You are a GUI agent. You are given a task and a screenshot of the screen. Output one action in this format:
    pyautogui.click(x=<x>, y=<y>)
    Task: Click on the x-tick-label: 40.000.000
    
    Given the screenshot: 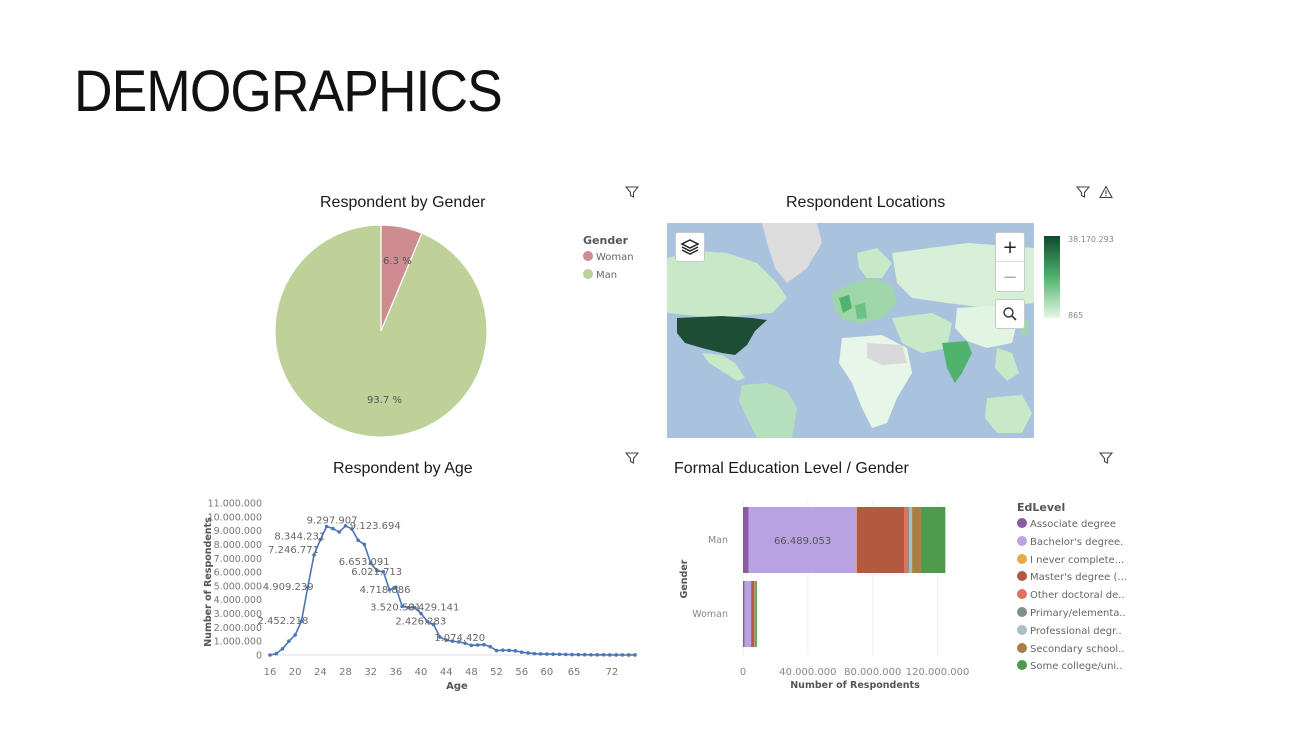 What is the action you would take?
    pyautogui.click(x=807, y=672)
    